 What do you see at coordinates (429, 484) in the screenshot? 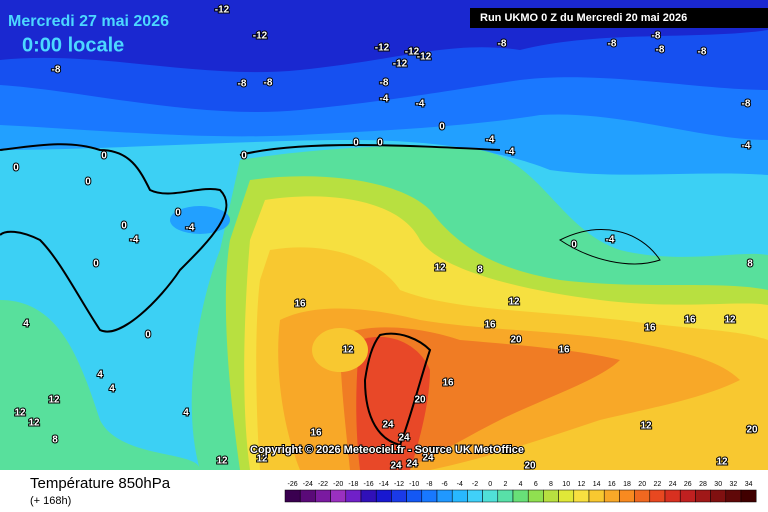
I see `scale-label: -8` at bounding box center [429, 484].